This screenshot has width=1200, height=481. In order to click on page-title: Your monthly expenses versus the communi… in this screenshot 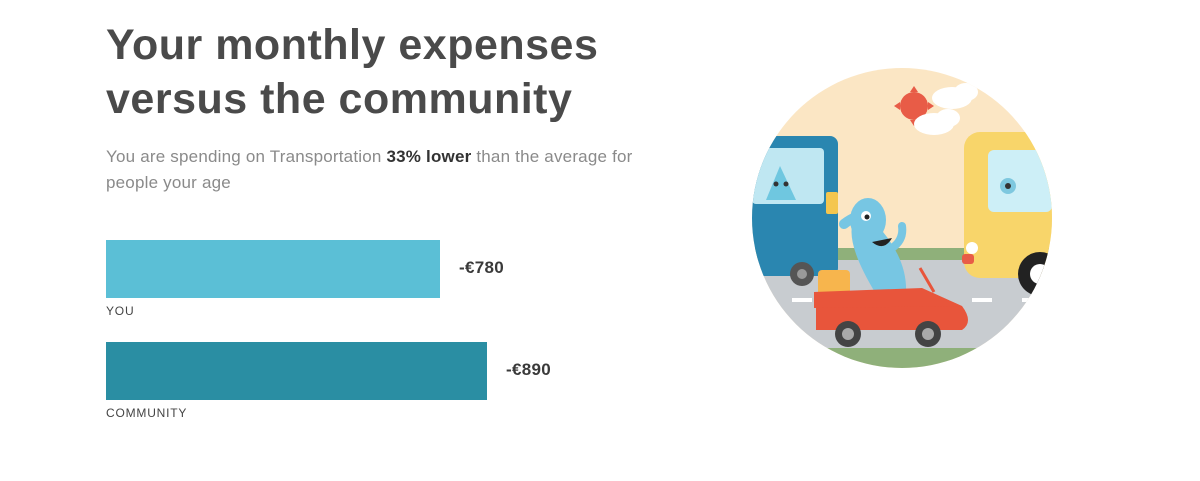, I will do `click(352, 72)`.